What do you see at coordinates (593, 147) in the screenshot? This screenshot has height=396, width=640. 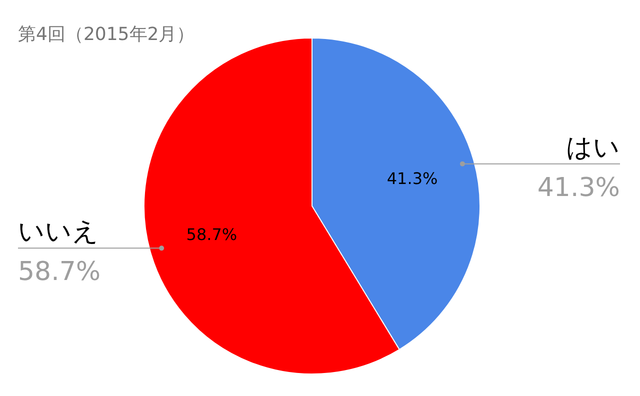 I see `slice-label: はい` at bounding box center [593, 147].